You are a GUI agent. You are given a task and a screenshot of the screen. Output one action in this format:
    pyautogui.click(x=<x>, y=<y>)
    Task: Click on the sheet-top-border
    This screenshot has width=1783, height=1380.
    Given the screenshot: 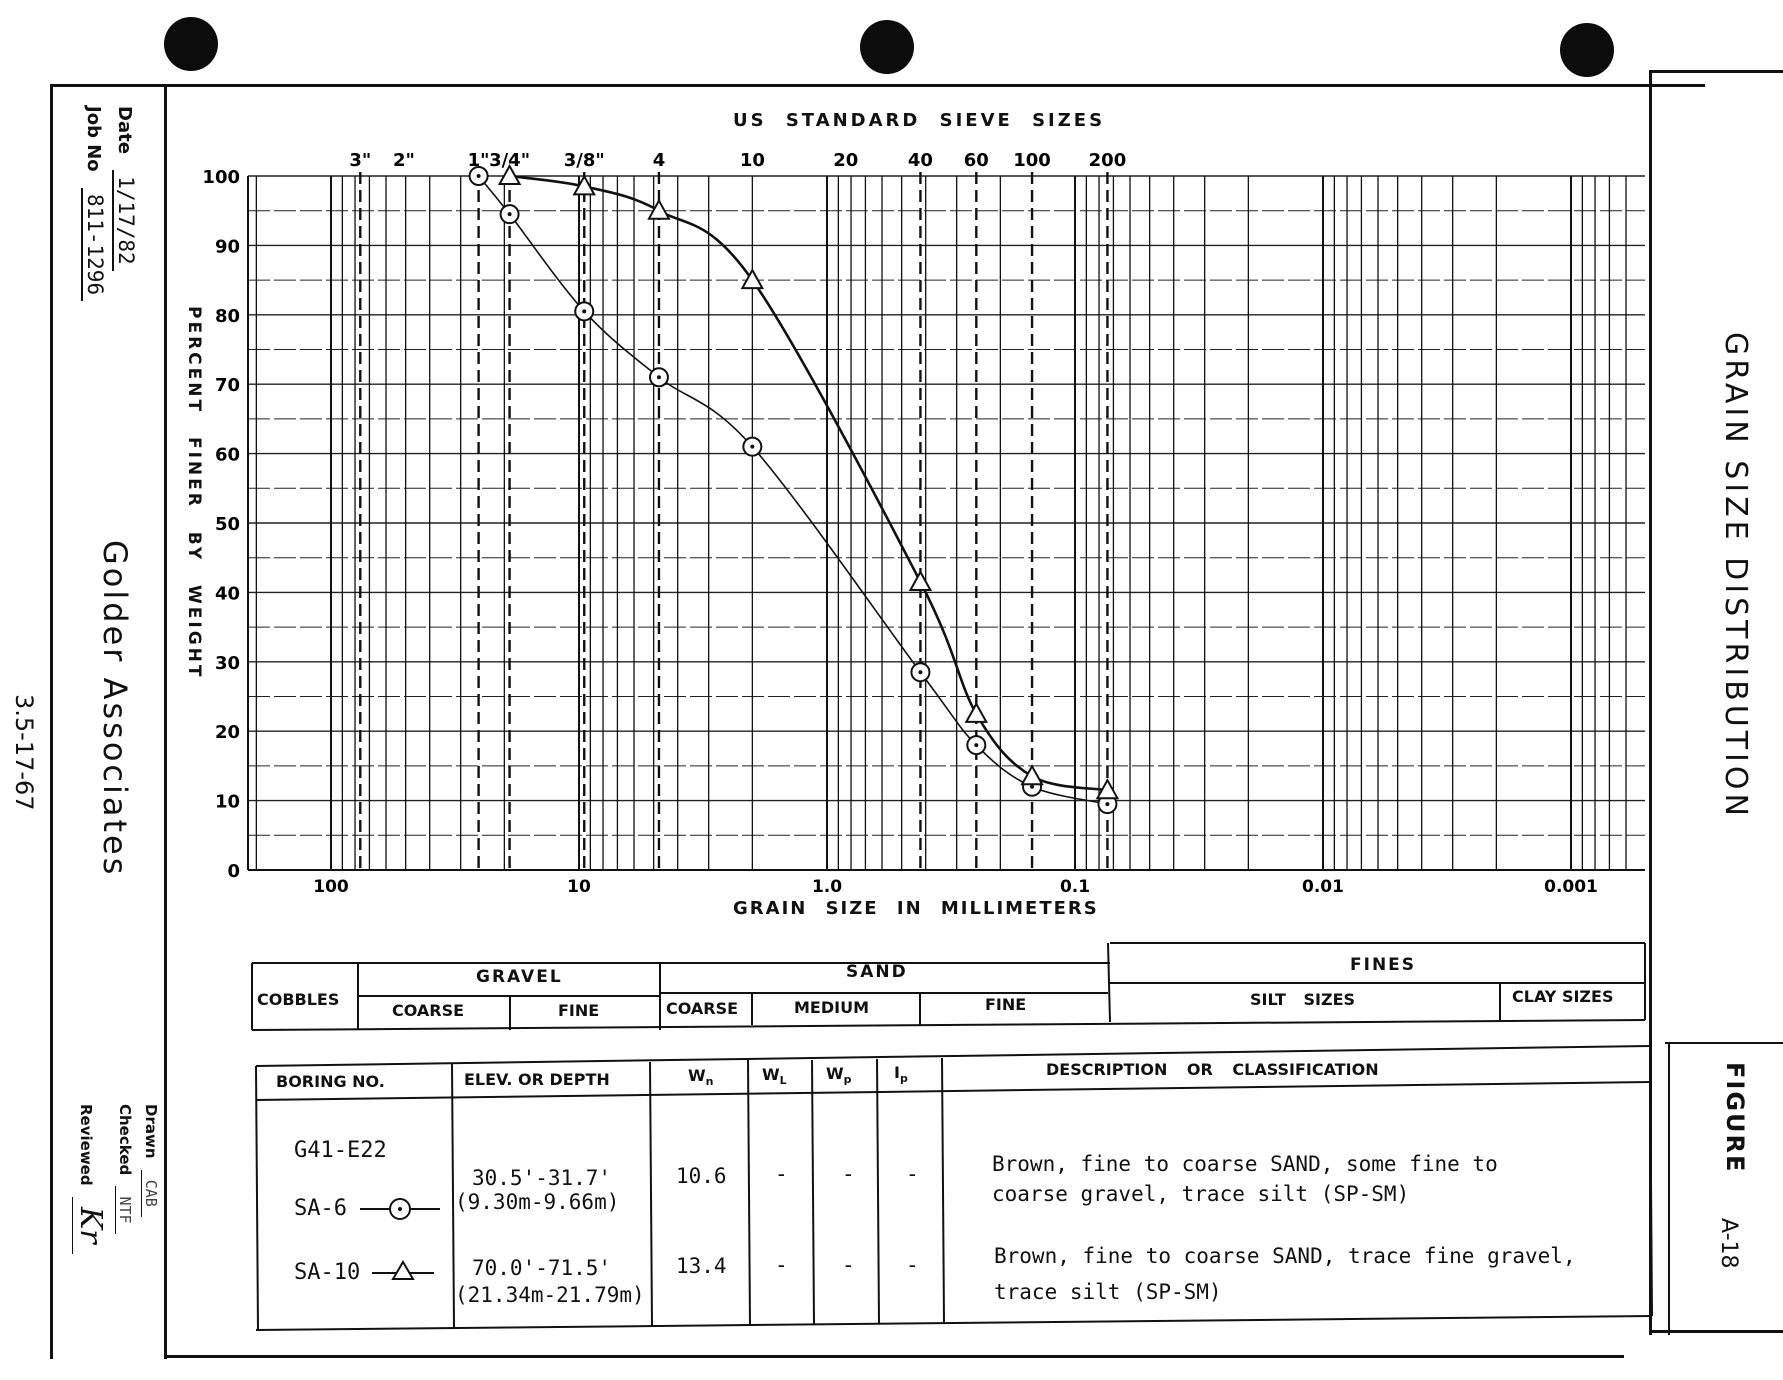 What is the action you would take?
    pyautogui.click(x=877, y=85)
    